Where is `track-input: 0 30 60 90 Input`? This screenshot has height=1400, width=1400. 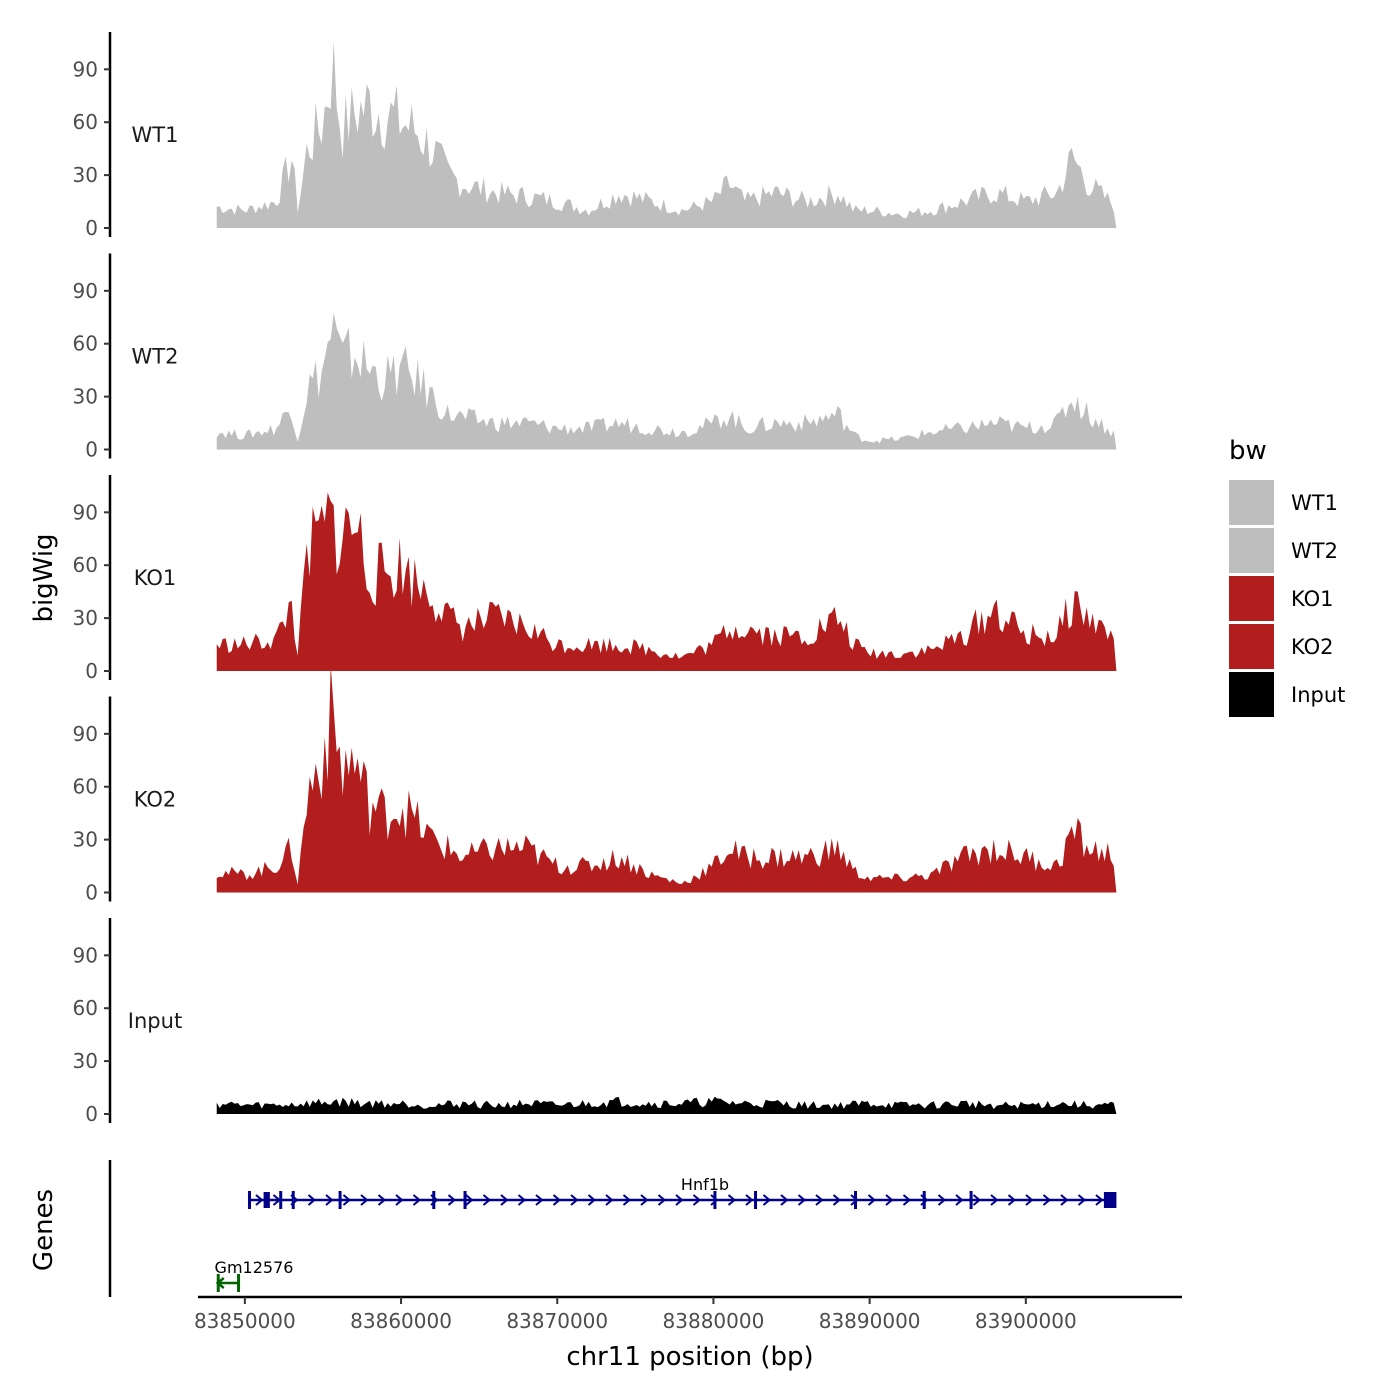 track-input: 0 30 60 90 Input is located at coordinates (595, 1022).